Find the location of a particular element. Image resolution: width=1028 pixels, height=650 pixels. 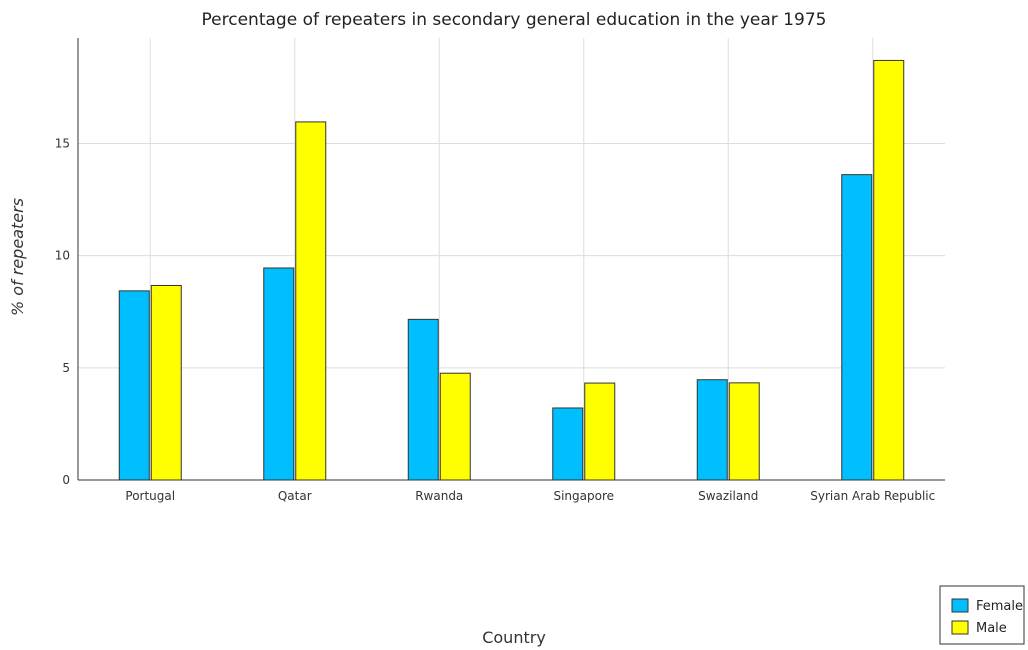

y-tick-label: 0 is located at coordinates (66, 480).